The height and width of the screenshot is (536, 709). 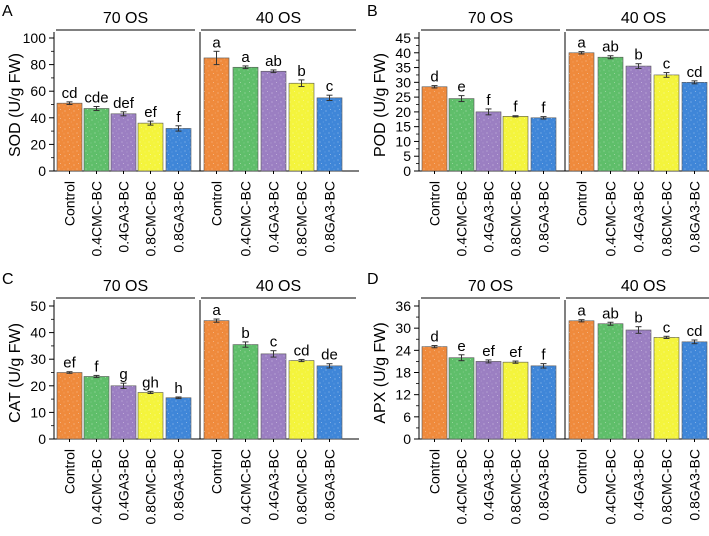 I want to click on significance-letter: h, so click(x=178, y=388).